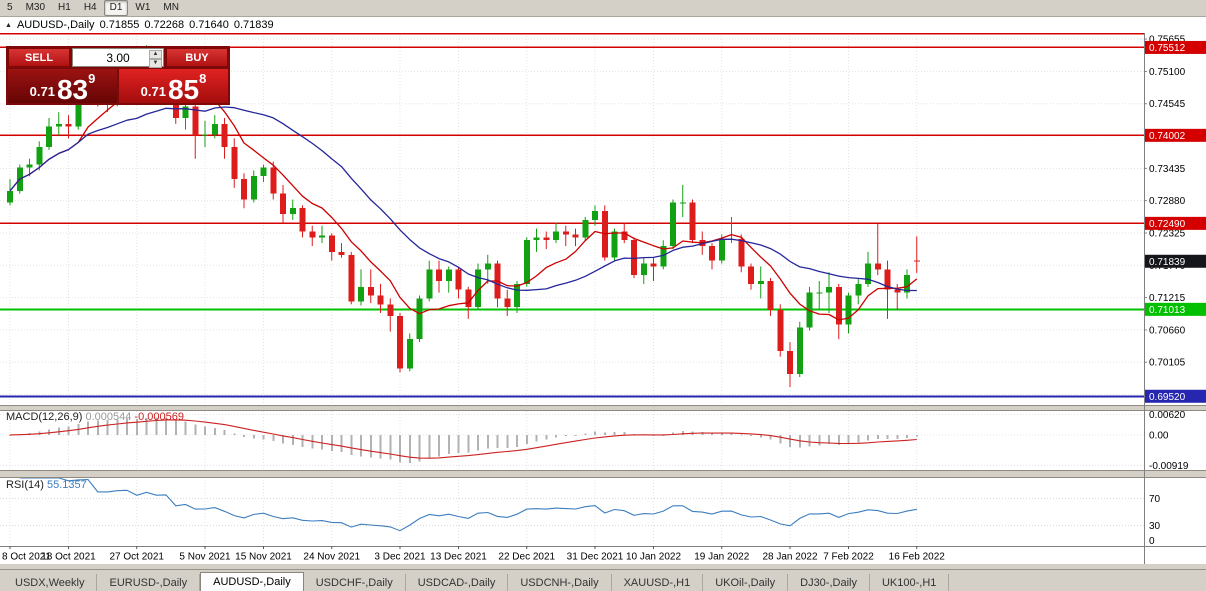 The height and width of the screenshot is (591, 1206). I want to click on symbol-tab-uk100-h1: UK100-,H1, so click(910, 582).